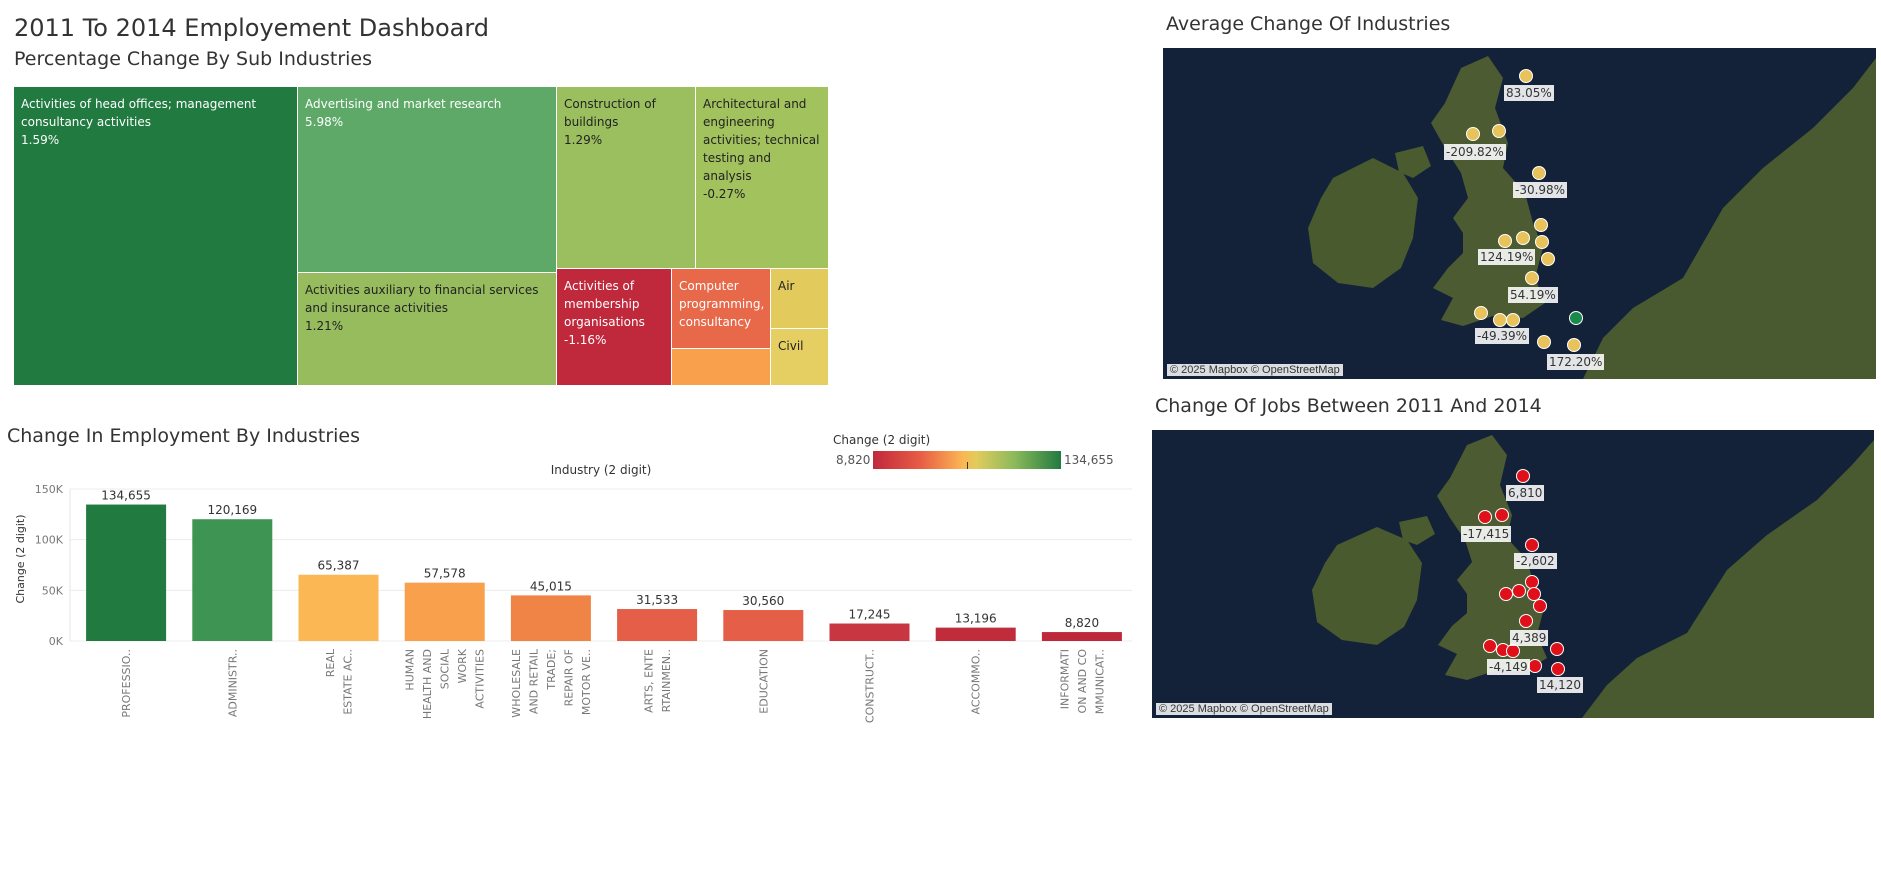  I want to click on treemap-tile-computer-programming: Computer programming, consultancy, so click(721, 309).